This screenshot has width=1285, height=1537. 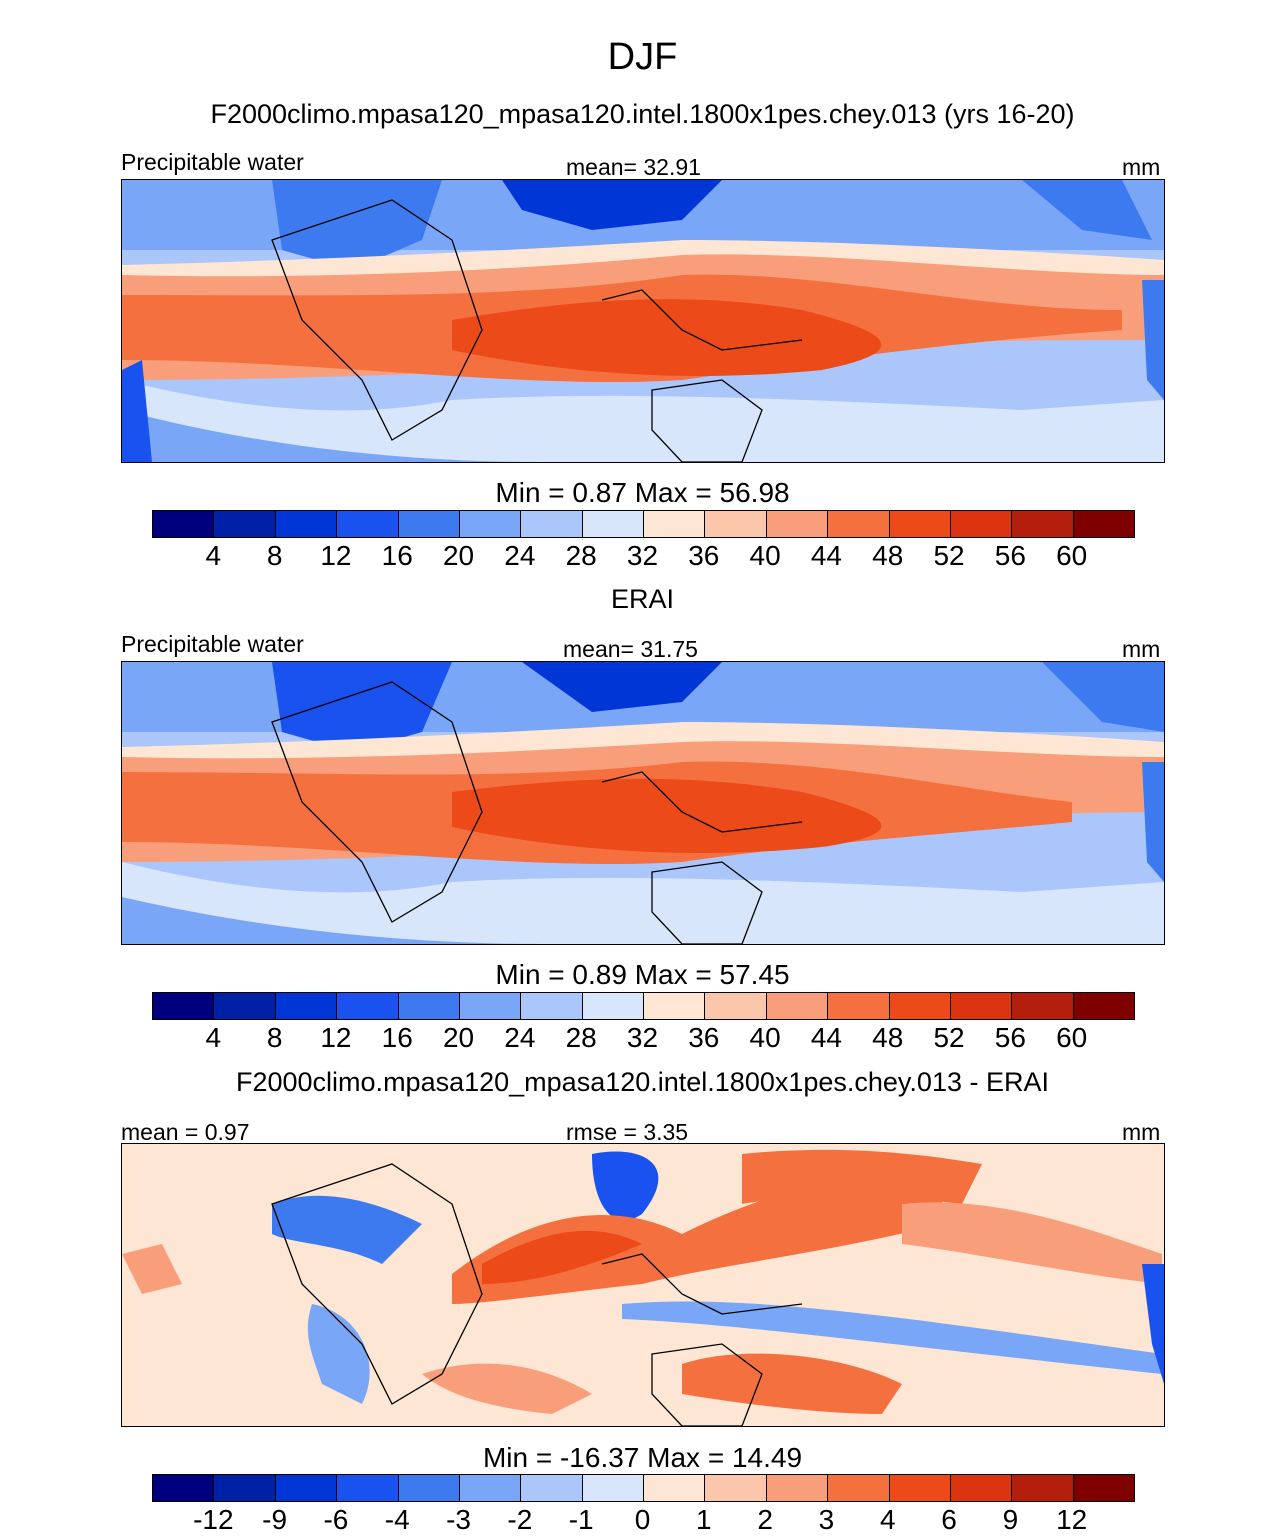 What do you see at coordinates (765, 1037) in the screenshot?
I see `colorbar-tick-label: 40` at bounding box center [765, 1037].